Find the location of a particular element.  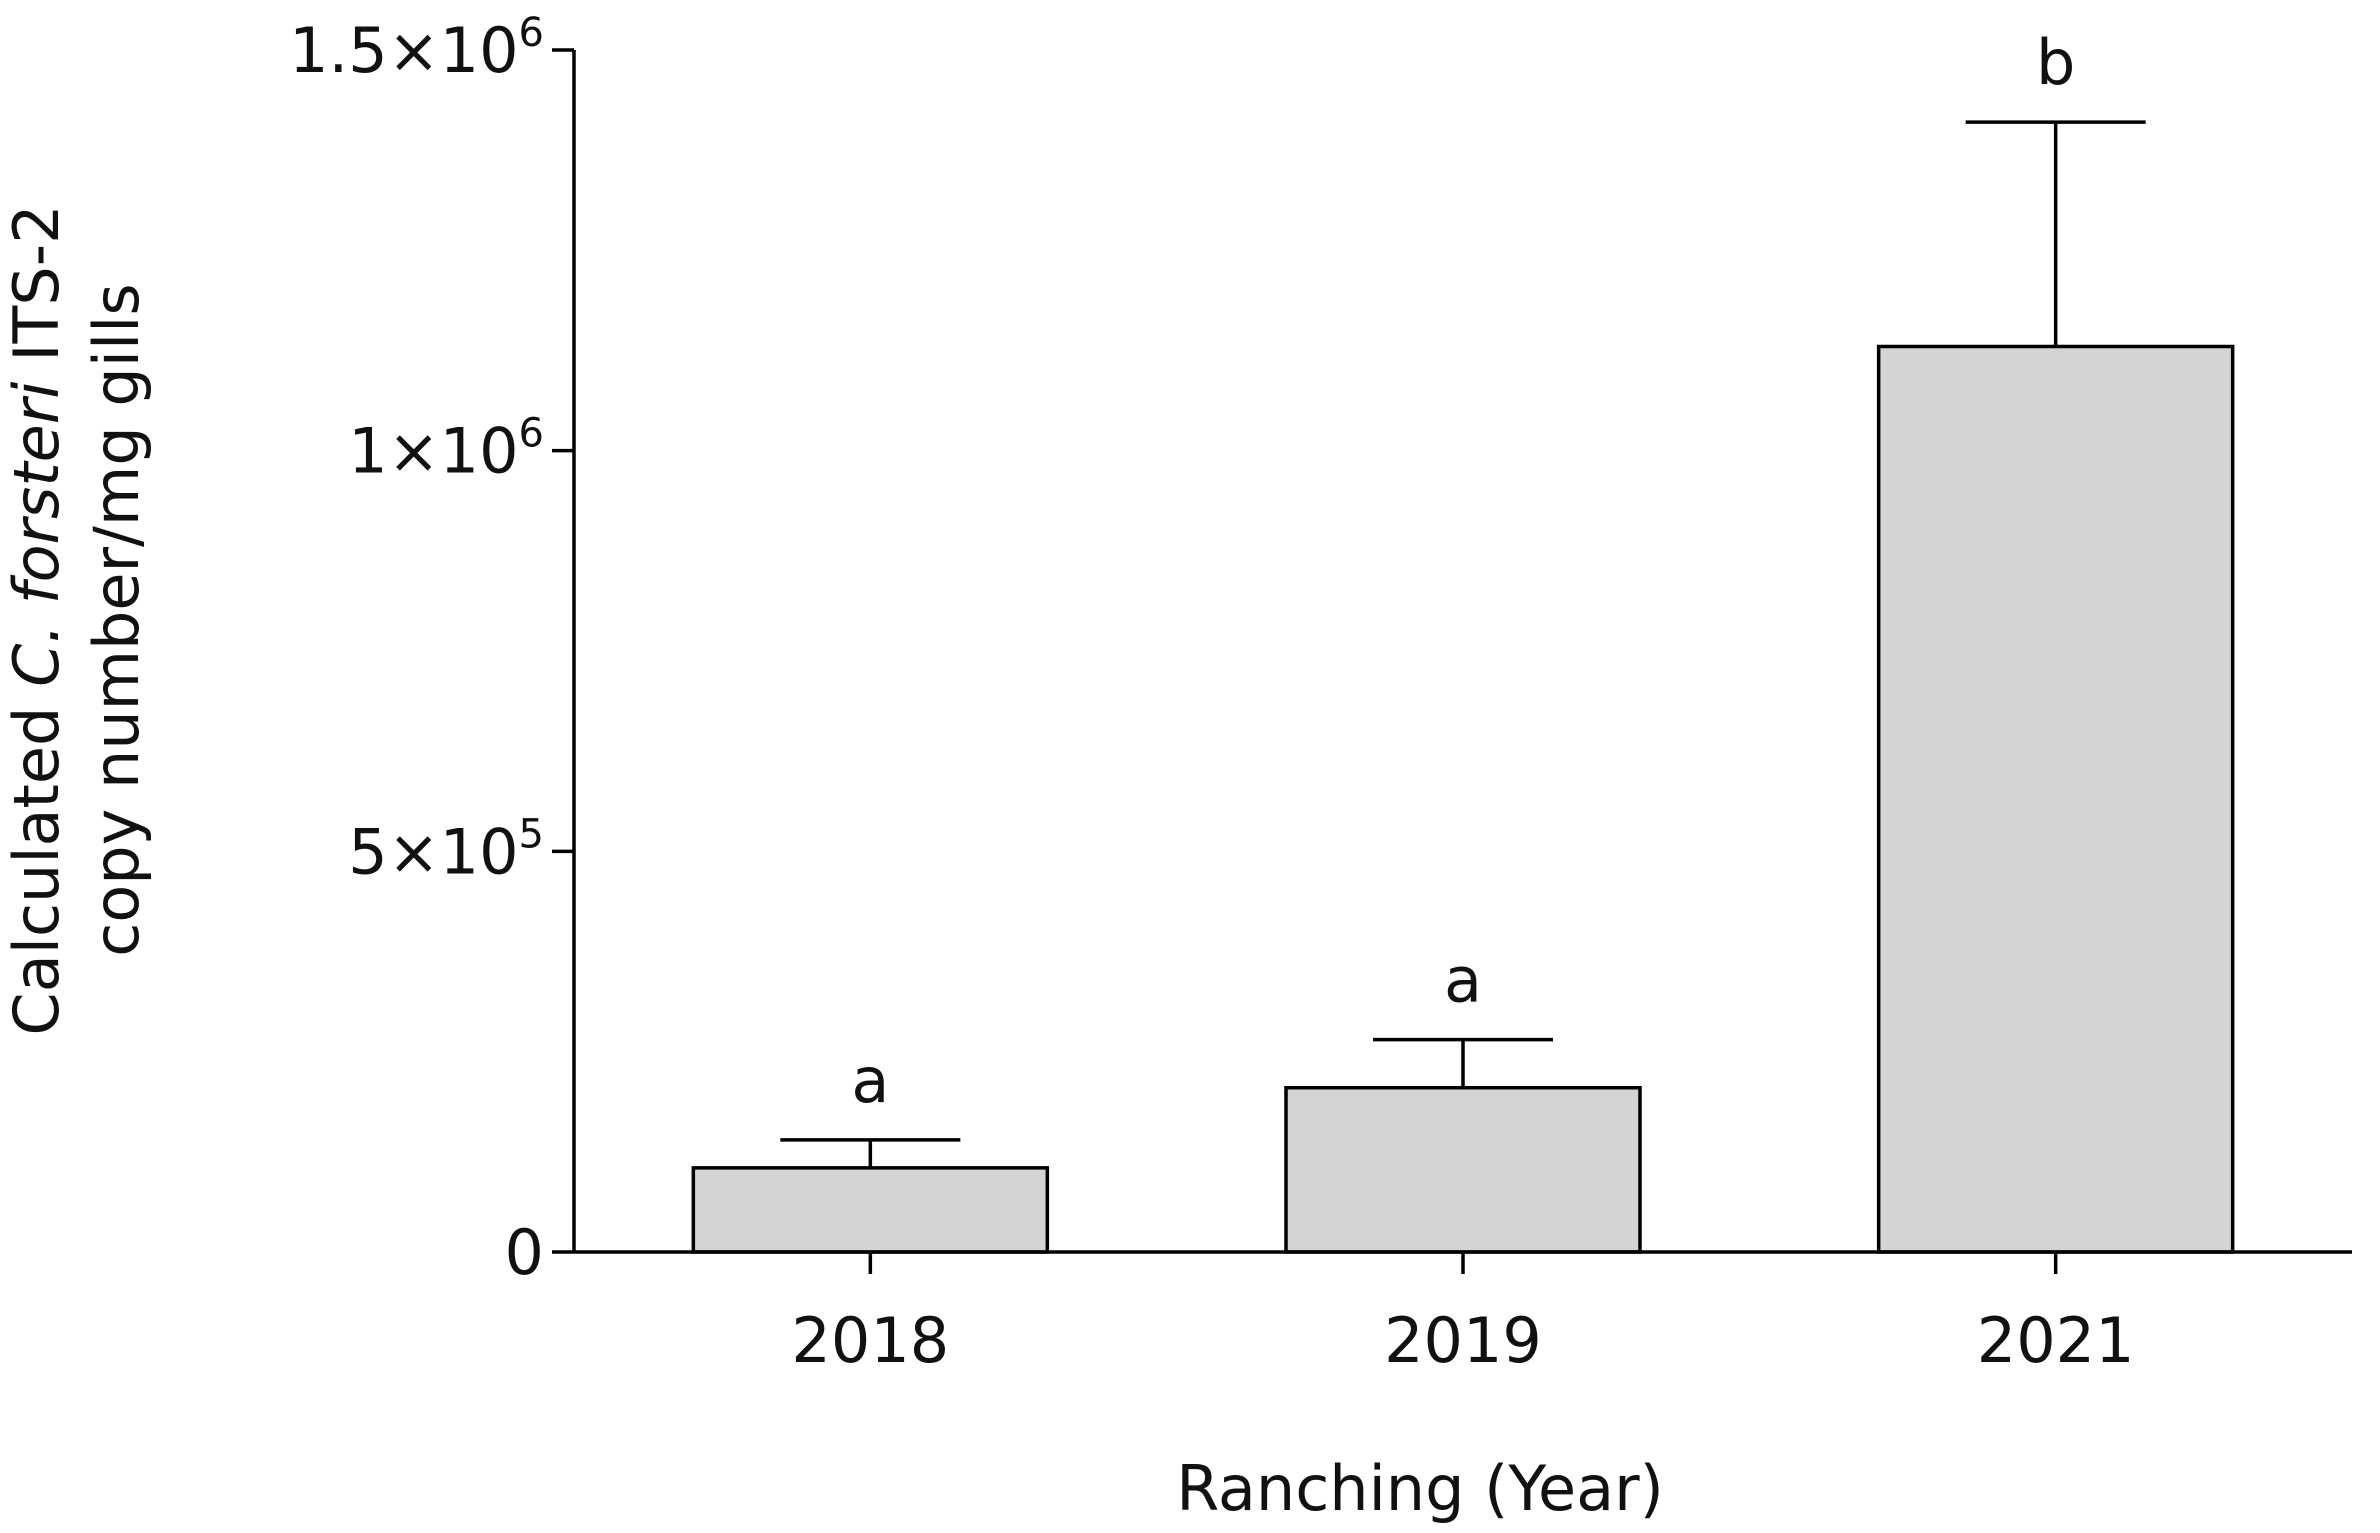

y-axis-title-line2: copy number/mg gills is located at coordinates (116, 619).